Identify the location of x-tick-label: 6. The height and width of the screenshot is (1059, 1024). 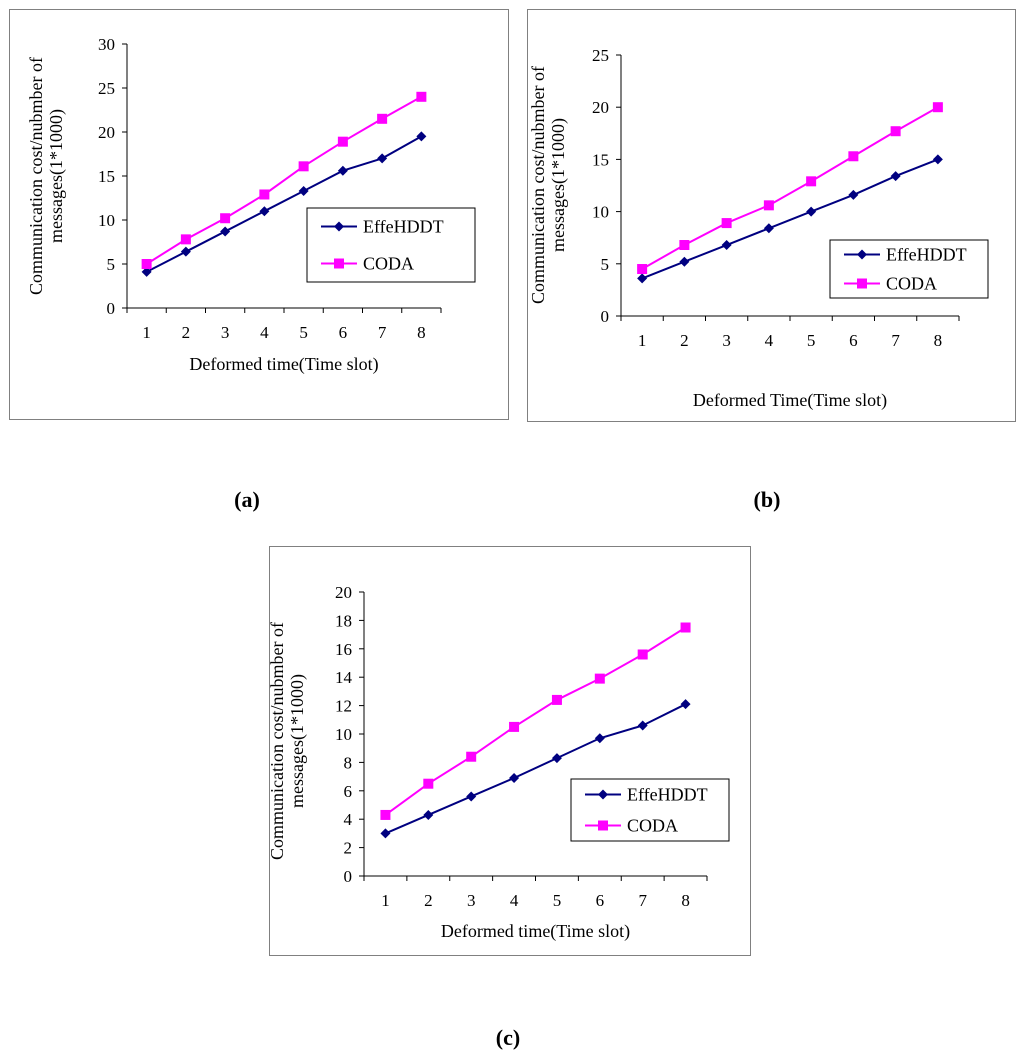
(343, 332).